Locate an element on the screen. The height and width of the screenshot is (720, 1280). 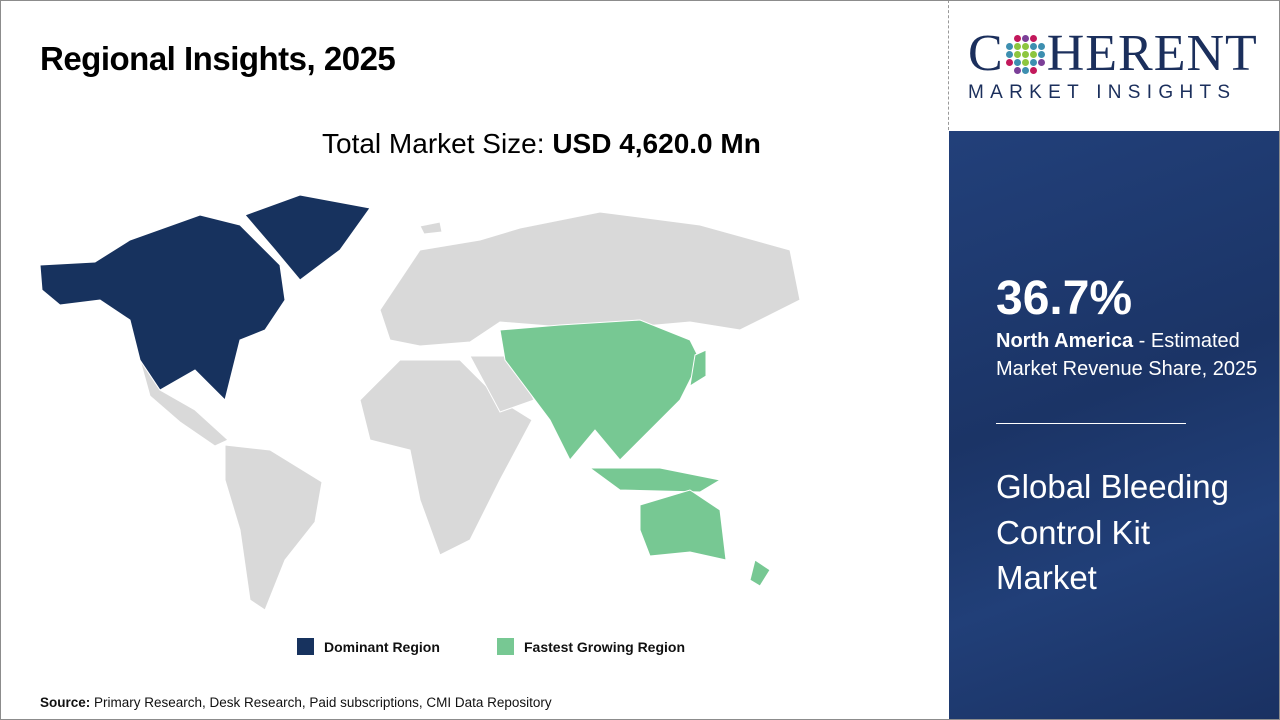
australia is located at coordinates (683, 525).